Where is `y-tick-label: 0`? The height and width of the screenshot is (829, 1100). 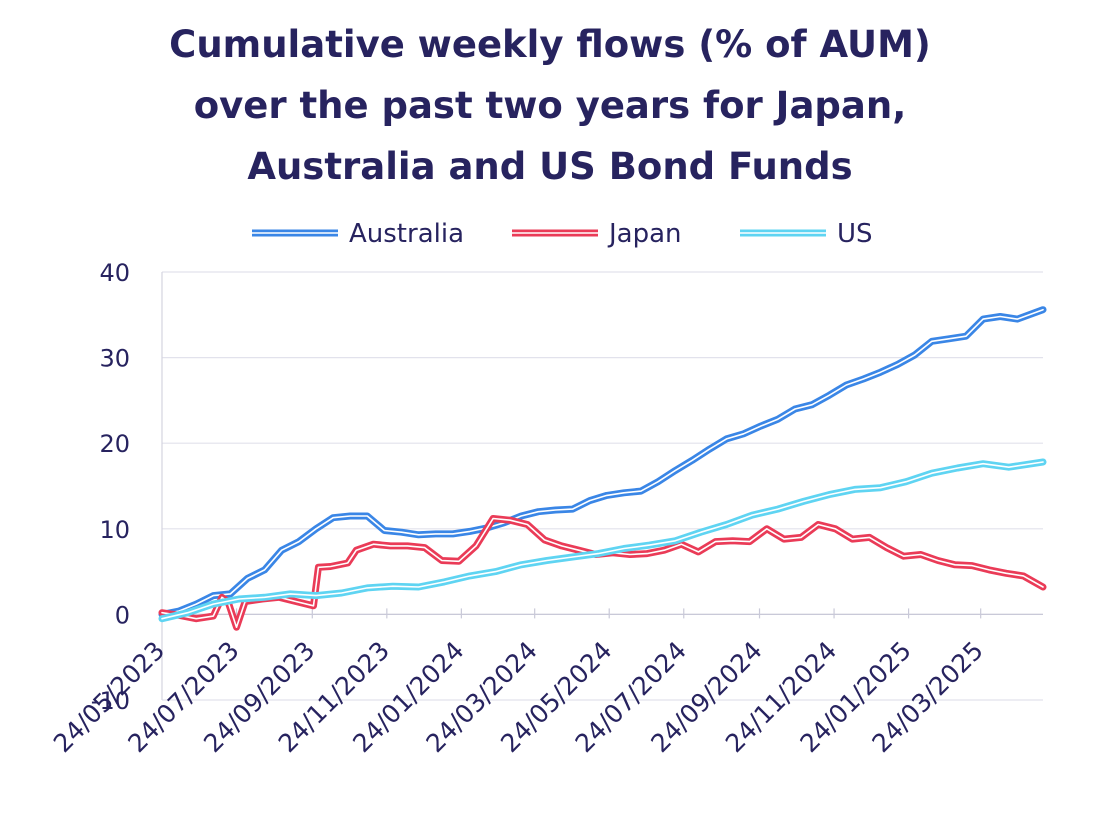
y-tick-label: 0 is located at coordinates (122, 615).